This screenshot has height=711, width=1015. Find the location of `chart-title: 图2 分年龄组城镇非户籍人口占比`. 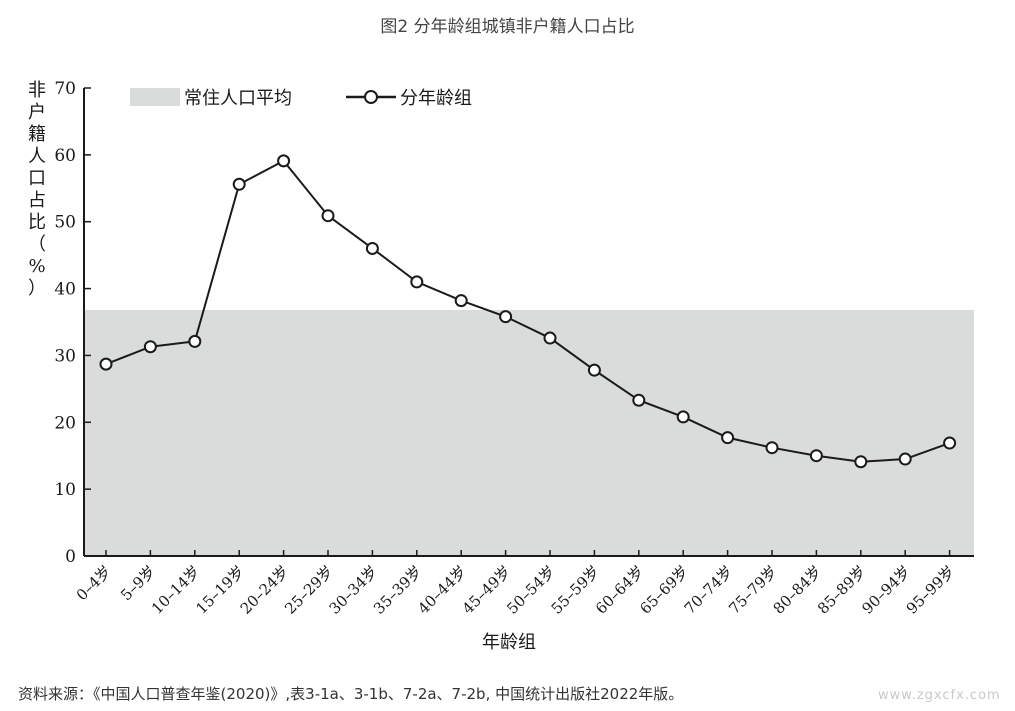

chart-title: 图2 分年龄组城镇非户籍人口占比 is located at coordinates (507, 27).